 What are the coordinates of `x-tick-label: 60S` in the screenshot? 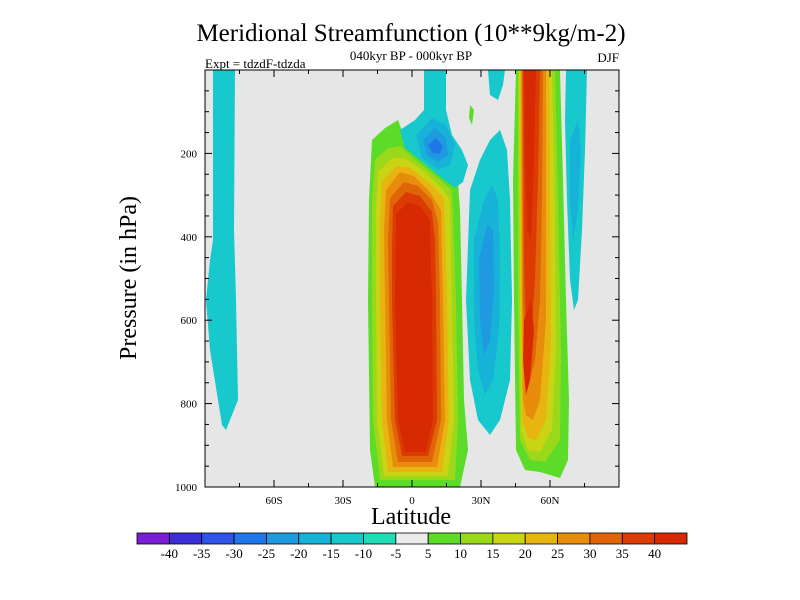 It's located at (273, 501).